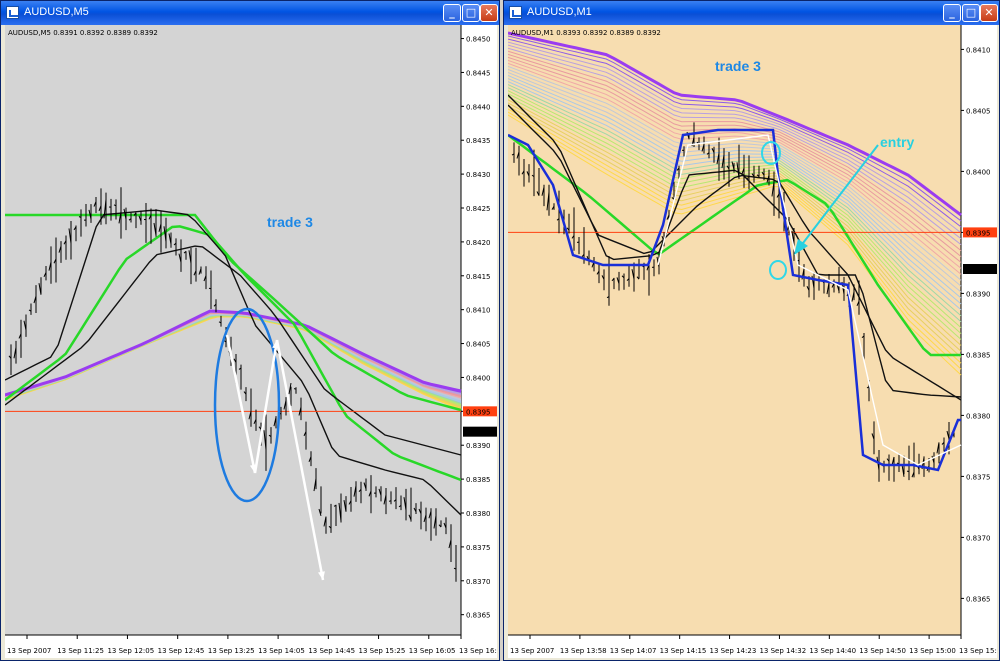  Describe the element at coordinates (432, 651) in the screenshot. I see `x-tick-label: 13 Sep 16:05` at that location.